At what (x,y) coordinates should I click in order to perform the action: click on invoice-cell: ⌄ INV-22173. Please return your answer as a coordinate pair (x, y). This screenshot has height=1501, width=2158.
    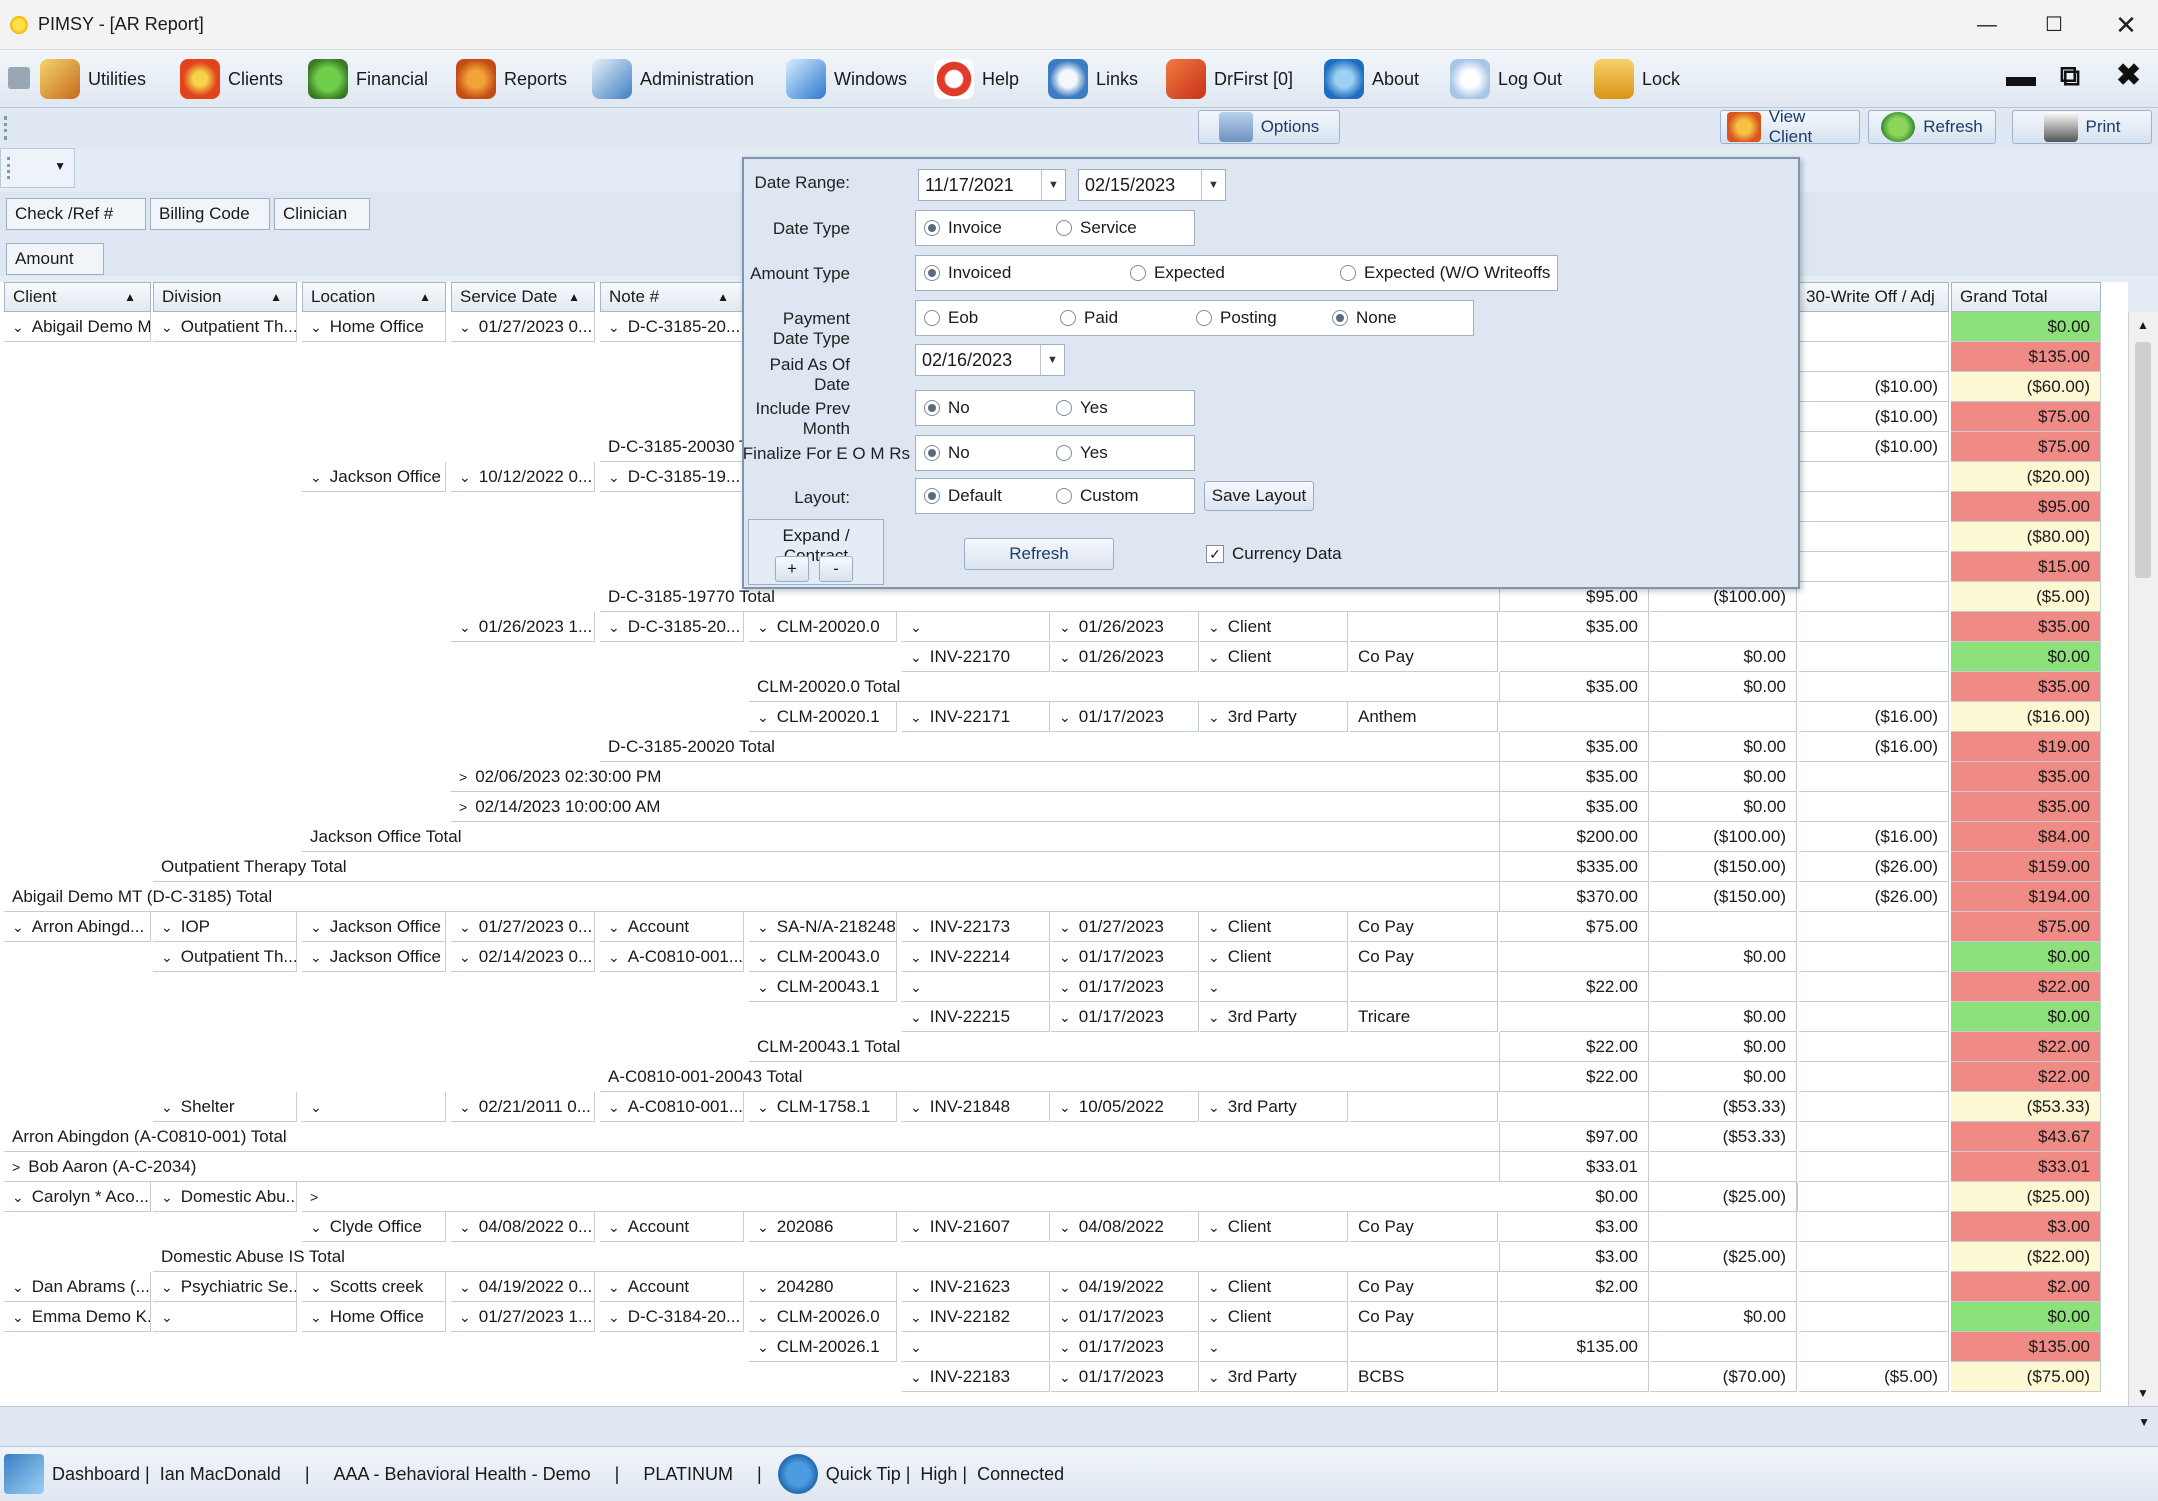
    Looking at the image, I should click on (976, 927).